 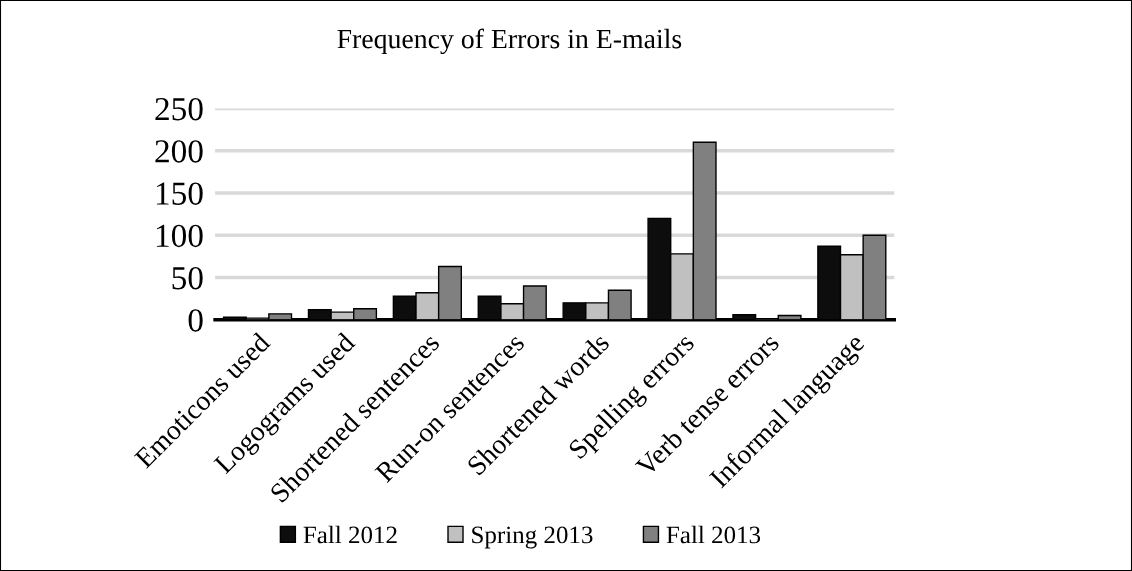 What do you see at coordinates (350, 534) in the screenshot?
I see `legend-label: Fall 2012` at bounding box center [350, 534].